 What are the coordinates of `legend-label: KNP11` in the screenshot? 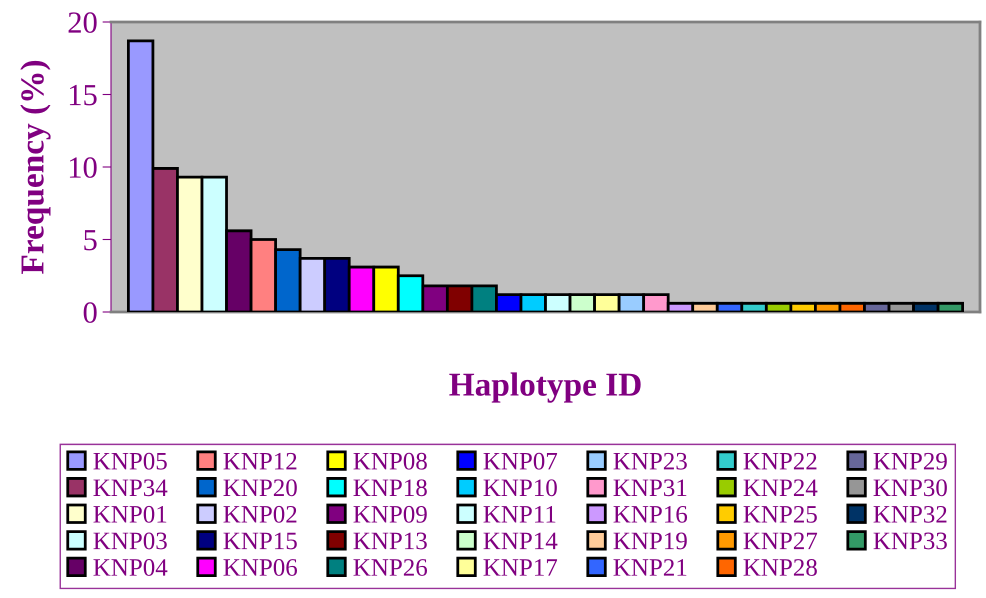 It's located at (520, 514).